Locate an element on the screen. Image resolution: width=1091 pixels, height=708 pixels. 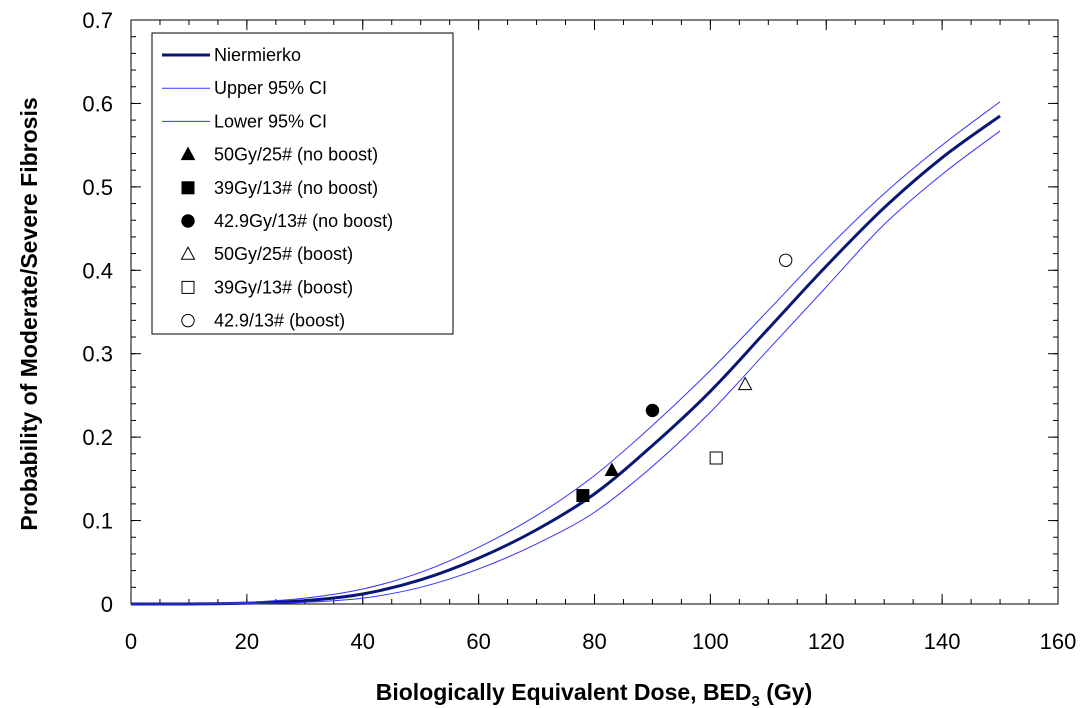
x-axis-title-main: Biologically Equivalent Dose, BED is located at coordinates (564, 692).